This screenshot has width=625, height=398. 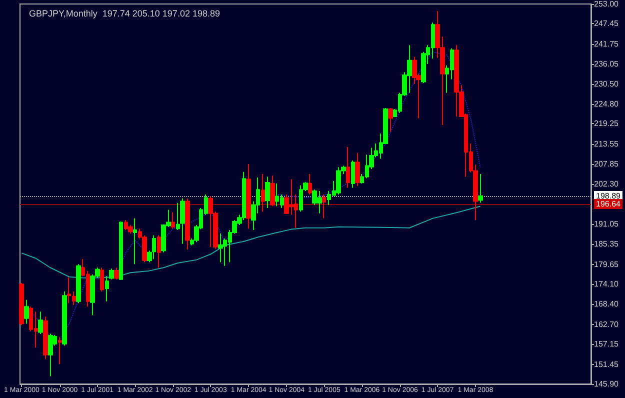 What do you see at coordinates (607, 364) in the screenshot?
I see `y-tick-label: 151.45` at bounding box center [607, 364].